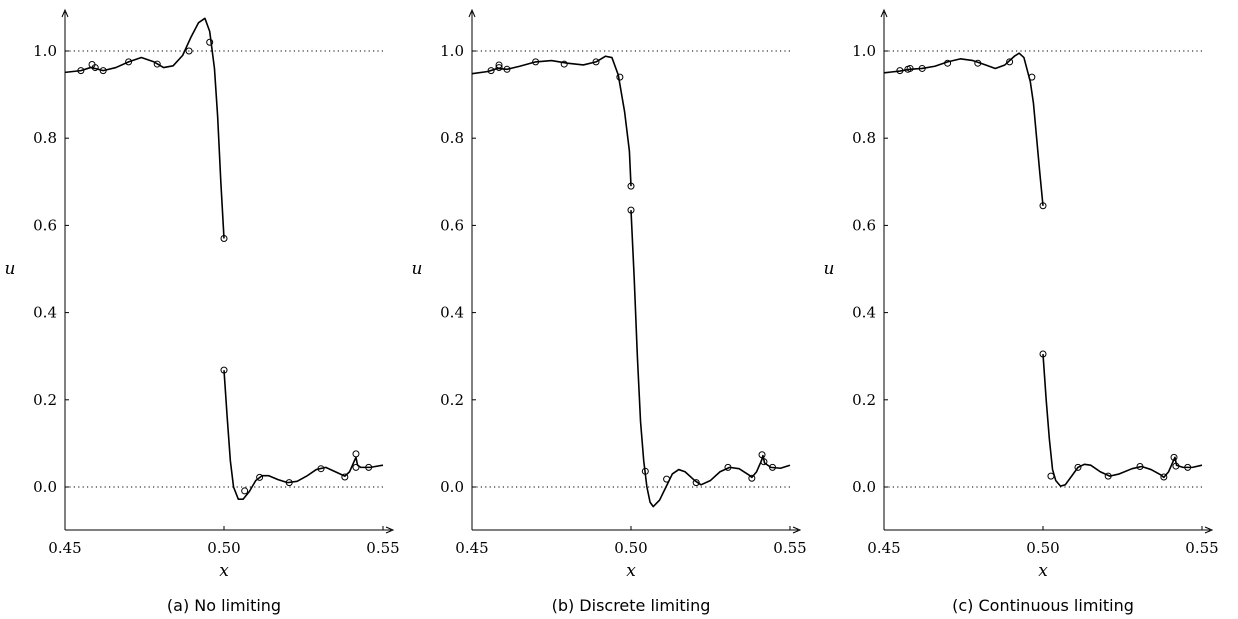 The width and height of the screenshot is (1238, 619). Describe the element at coordinates (224, 605) in the screenshot. I see `panel-caption: (a) No limiting` at that location.